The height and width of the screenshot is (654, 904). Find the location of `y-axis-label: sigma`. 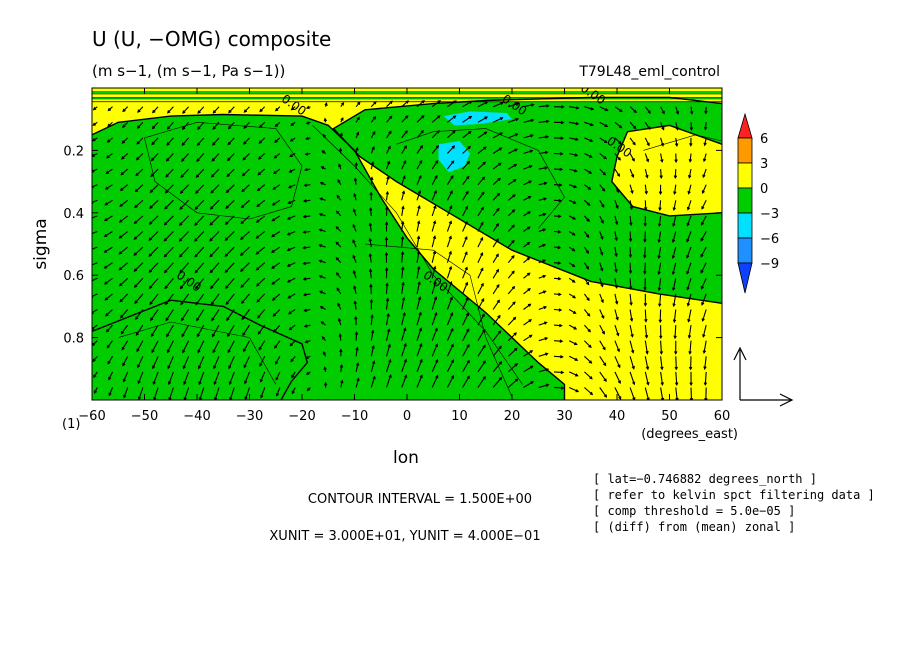

y-axis-label: sigma is located at coordinates (41, 243).